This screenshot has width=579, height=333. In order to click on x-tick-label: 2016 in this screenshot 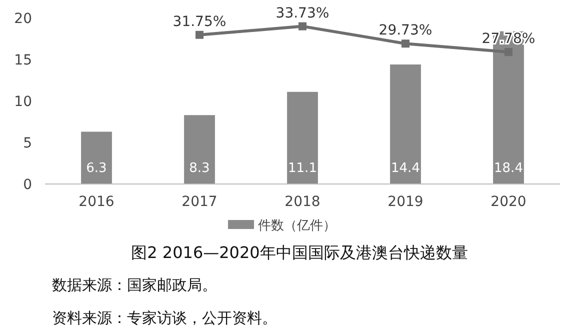, I will do `click(96, 202)`.